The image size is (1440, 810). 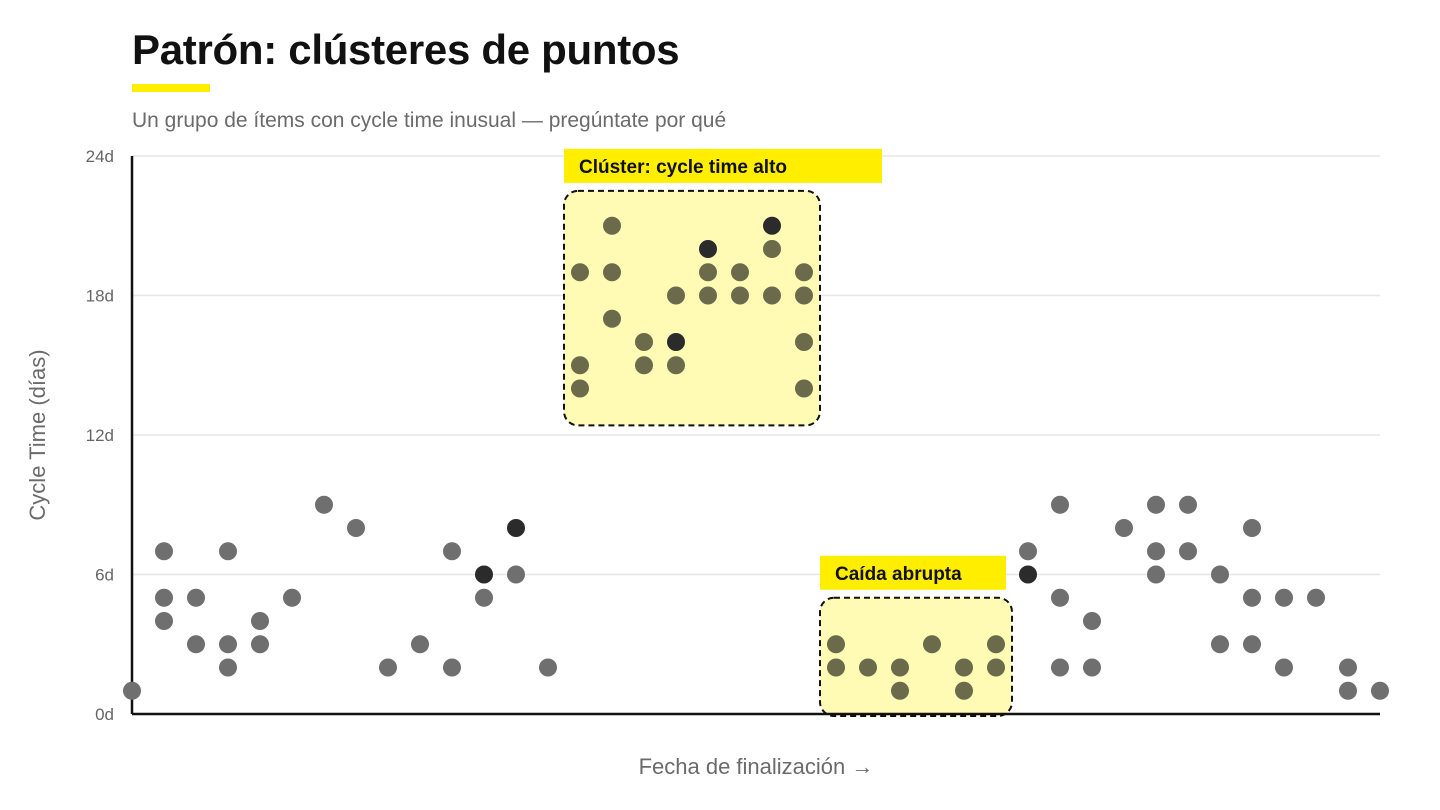 I want to click on title-accent-bar, so click(x=171, y=88).